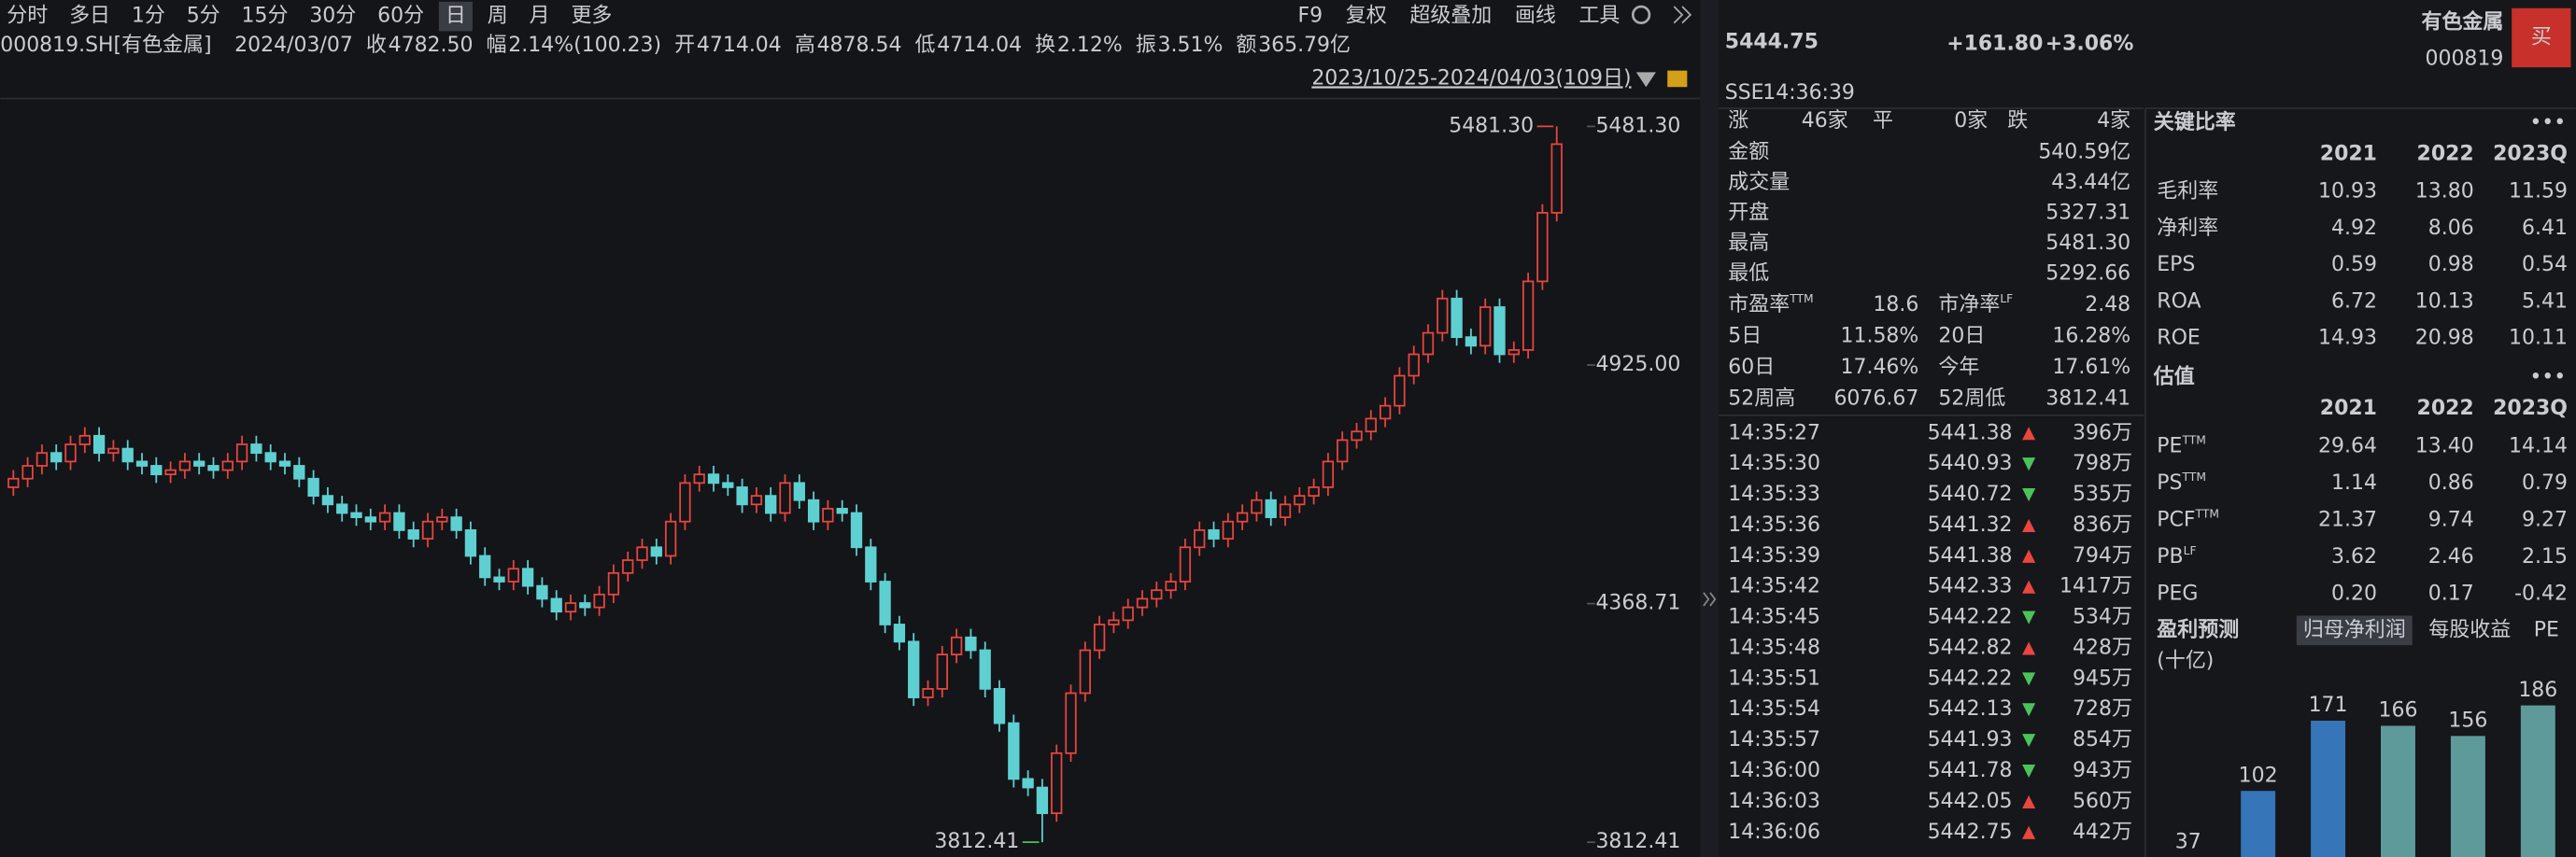  What do you see at coordinates (2347, 445) in the screenshot?
I see `cell: 29.64` at bounding box center [2347, 445].